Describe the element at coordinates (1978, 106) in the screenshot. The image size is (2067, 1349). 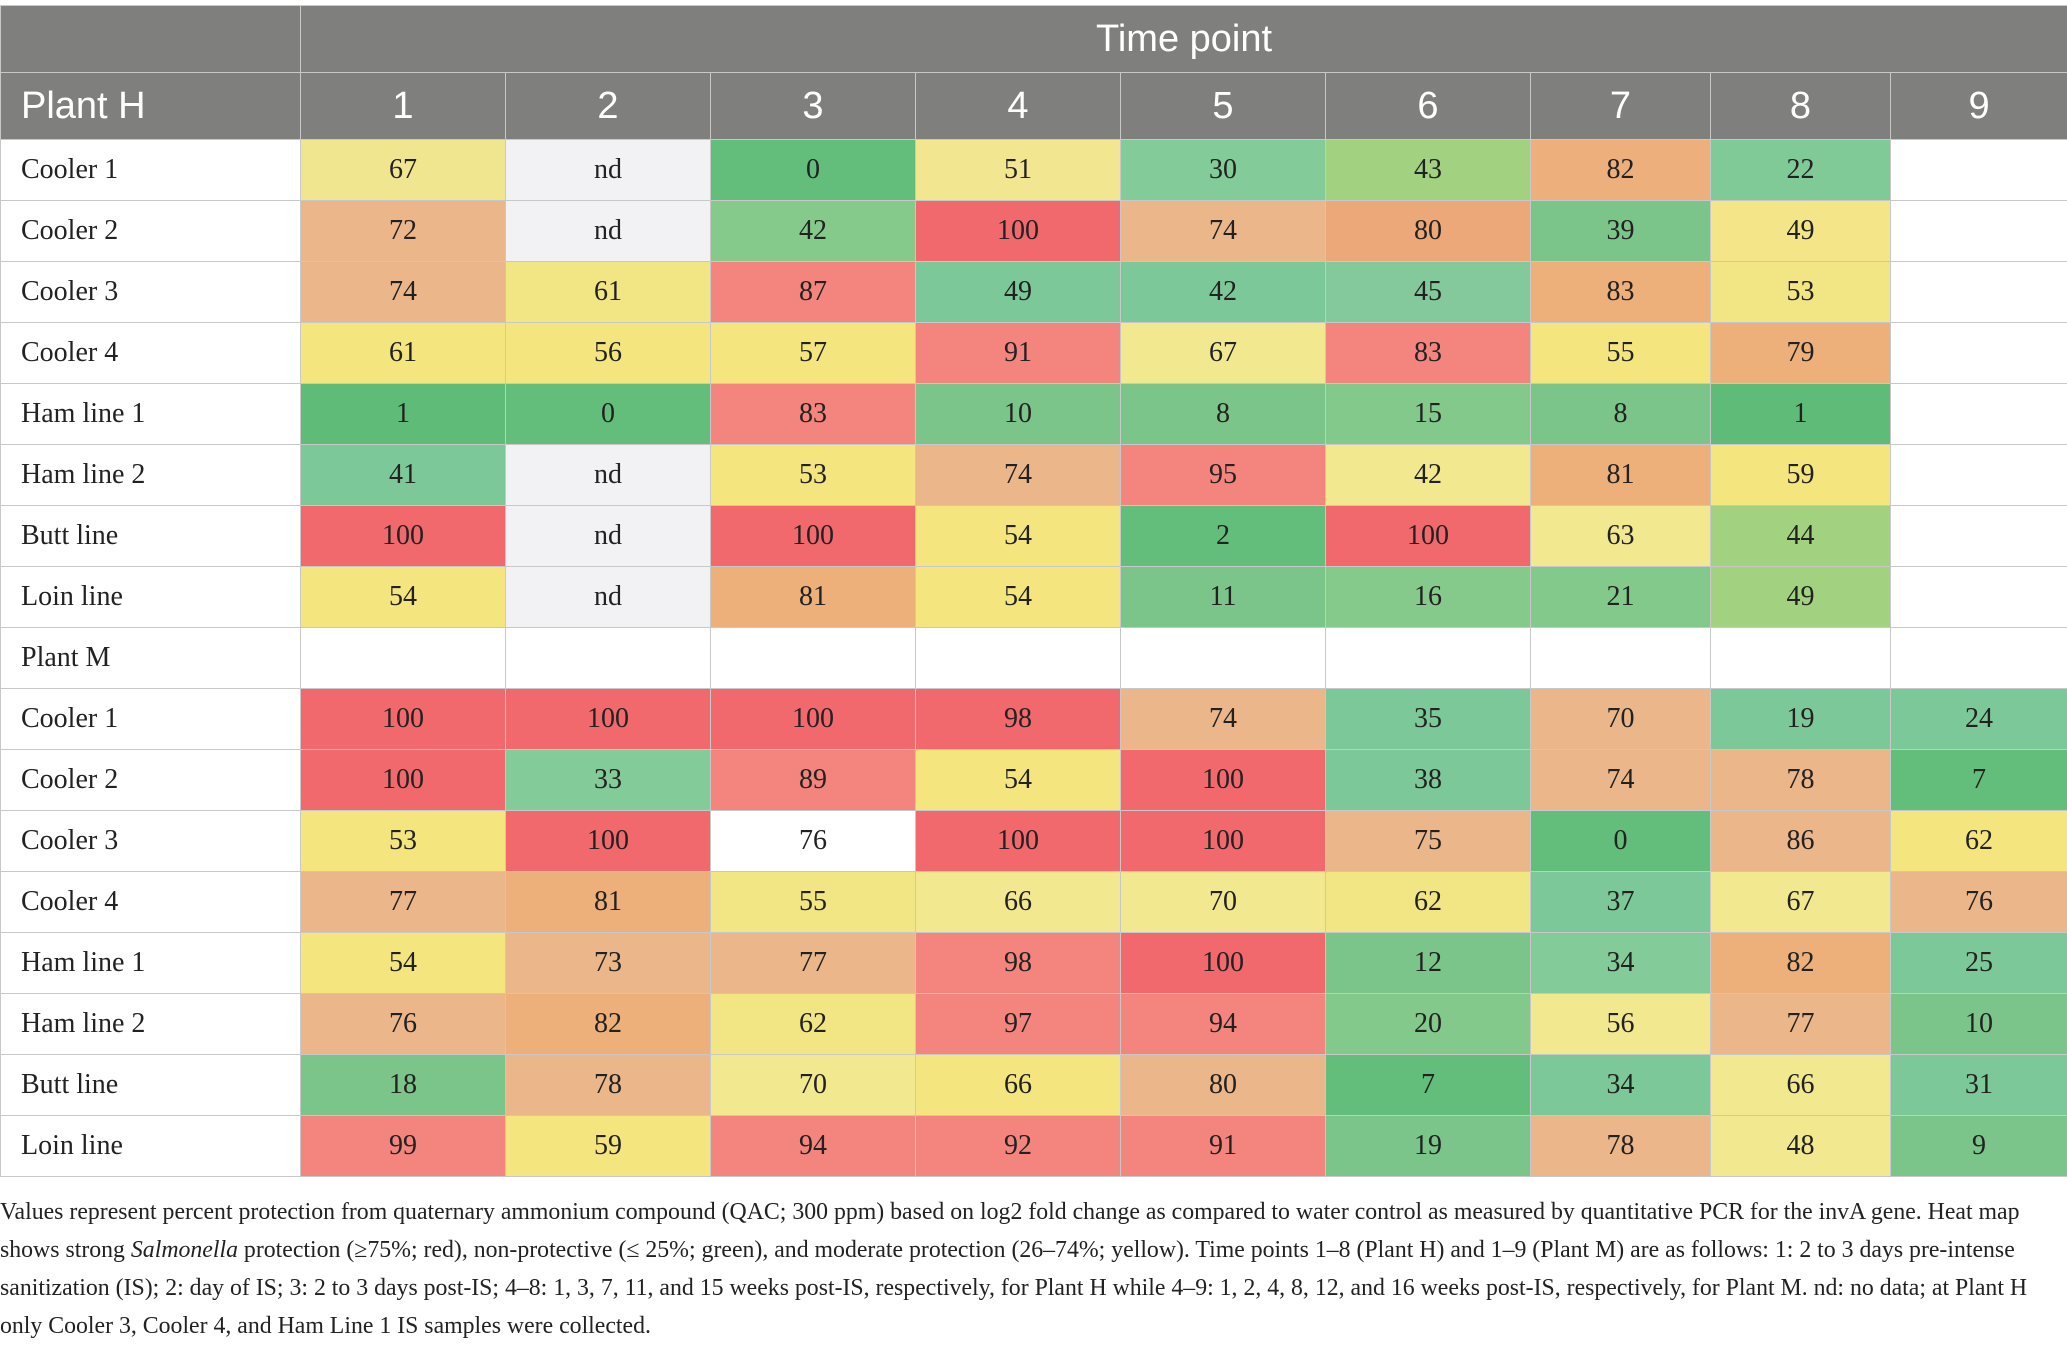
I see `time-point-label: 9` at that location.